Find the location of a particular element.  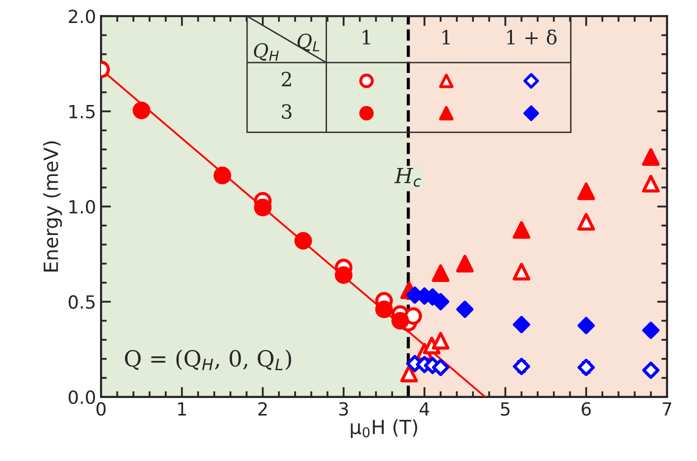

x-tick-label: 5 is located at coordinates (505, 409).